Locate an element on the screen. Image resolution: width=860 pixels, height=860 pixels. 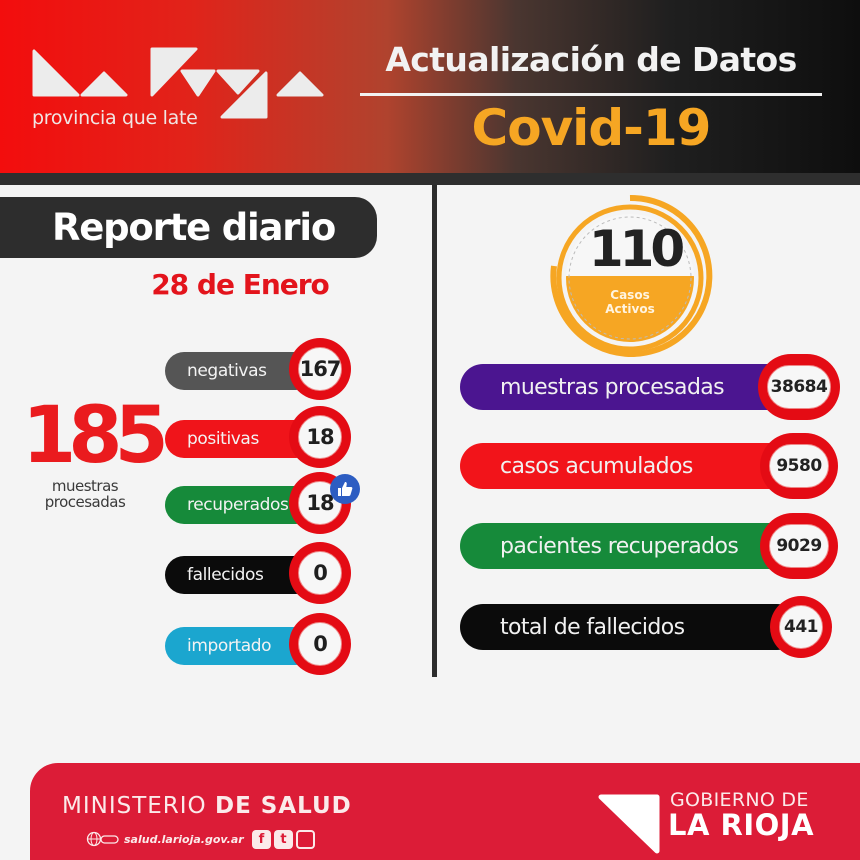
cumulative-label: total de fallecidos is located at coordinates (630, 627).